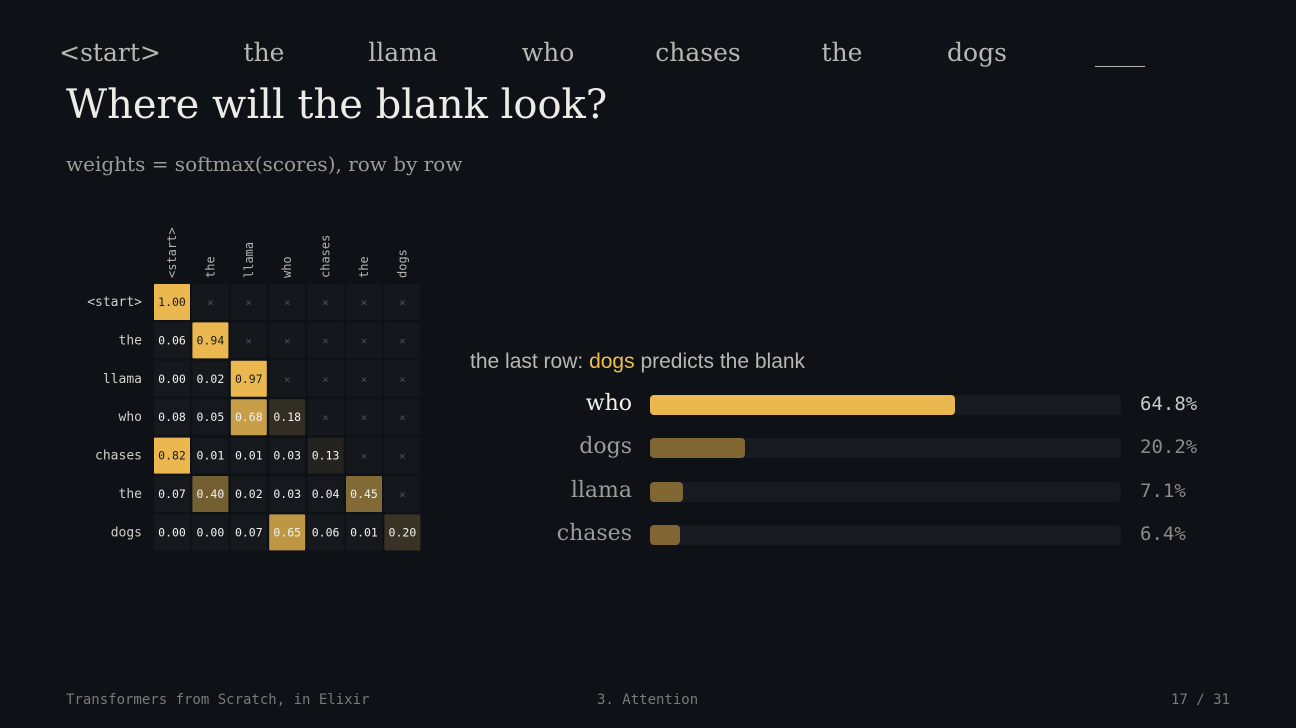 Image resolution: width=1296 pixels, height=728 pixels. Describe the element at coordinates (130, 417) in the screenshot. I see `row-label: who` at that location.